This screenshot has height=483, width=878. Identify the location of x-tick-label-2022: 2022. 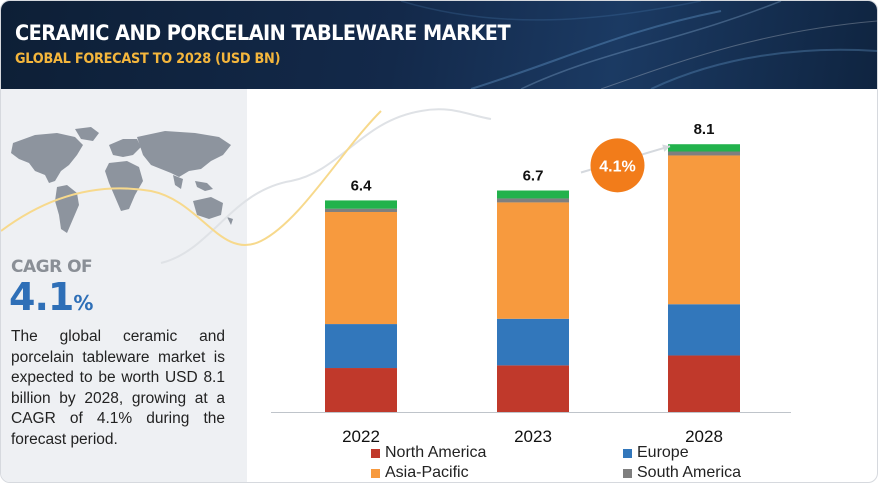
(361, 436).